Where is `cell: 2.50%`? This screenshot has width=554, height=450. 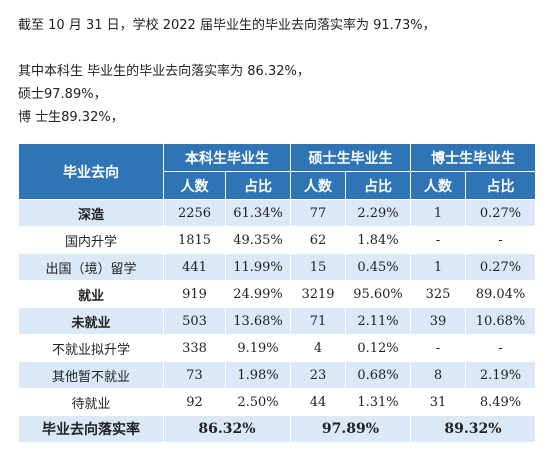
cell: 2.50% is located at coordinates (258, 402).